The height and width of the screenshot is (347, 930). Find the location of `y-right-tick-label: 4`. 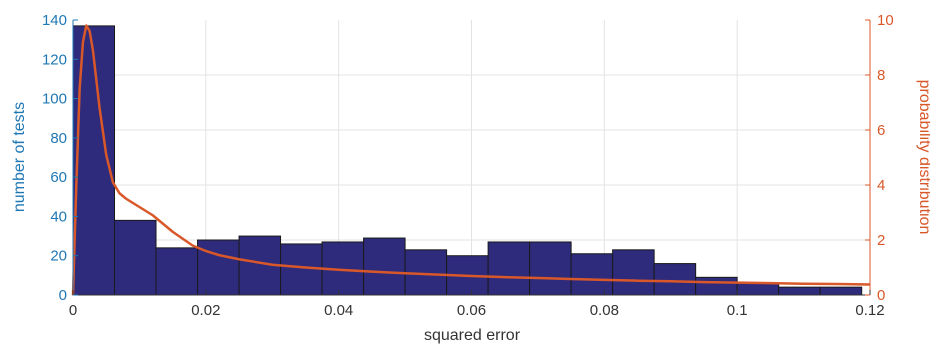

y-right-tick-label: 4 is located at coordinates (881, 185).